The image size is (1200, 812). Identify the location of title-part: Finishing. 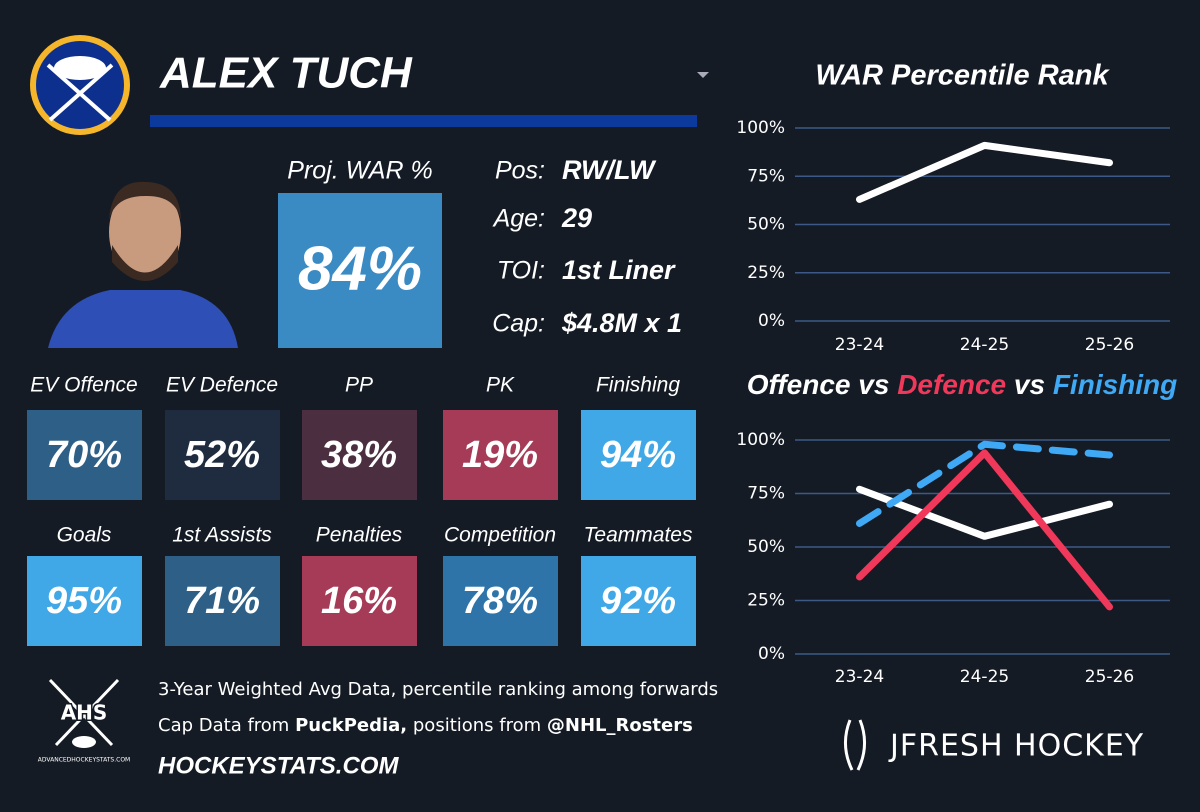
(1115, 384).